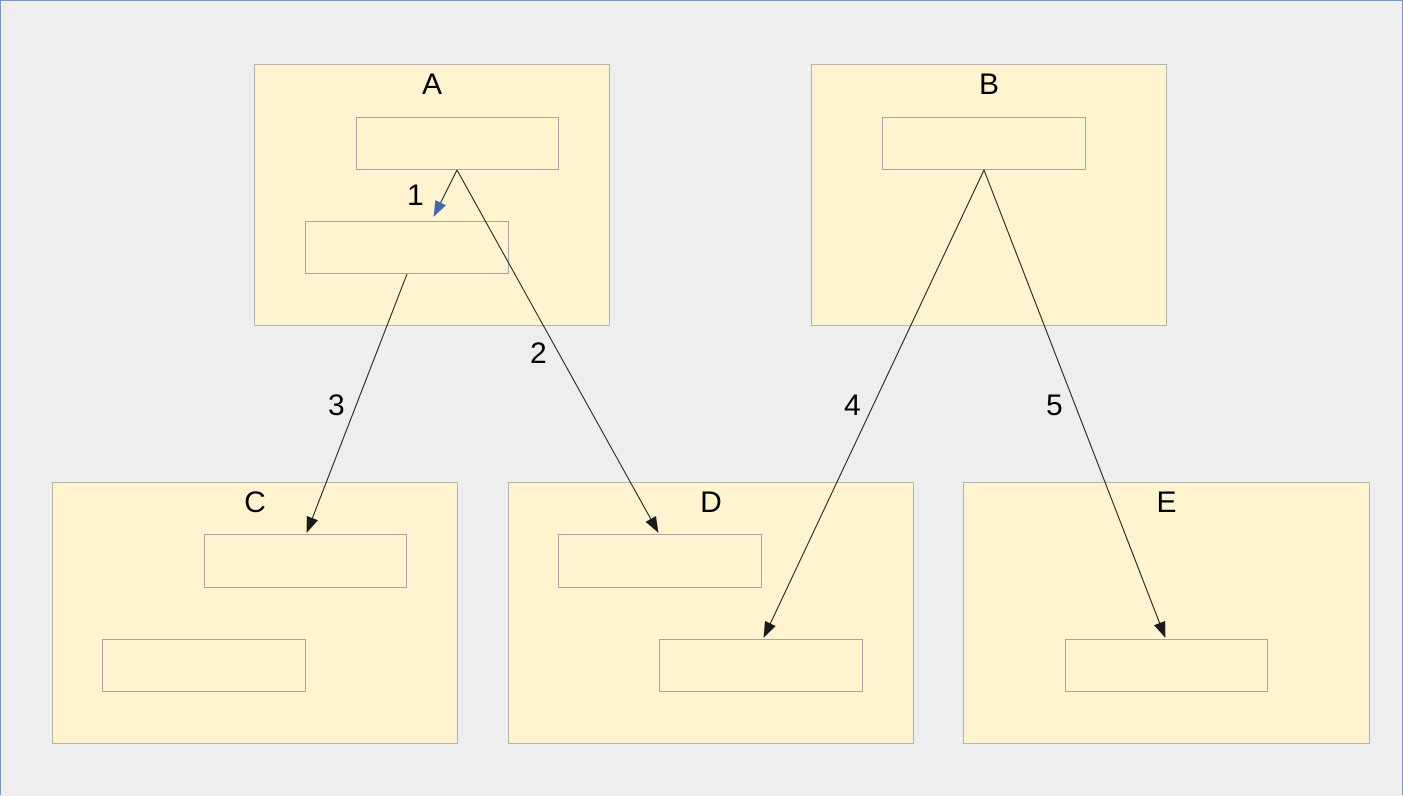 Image resolution: width=1403 pixels, height=796 pixels. Describe the element at coordinates (407, 247) in the screenshot. I see `node-a2` at that location.